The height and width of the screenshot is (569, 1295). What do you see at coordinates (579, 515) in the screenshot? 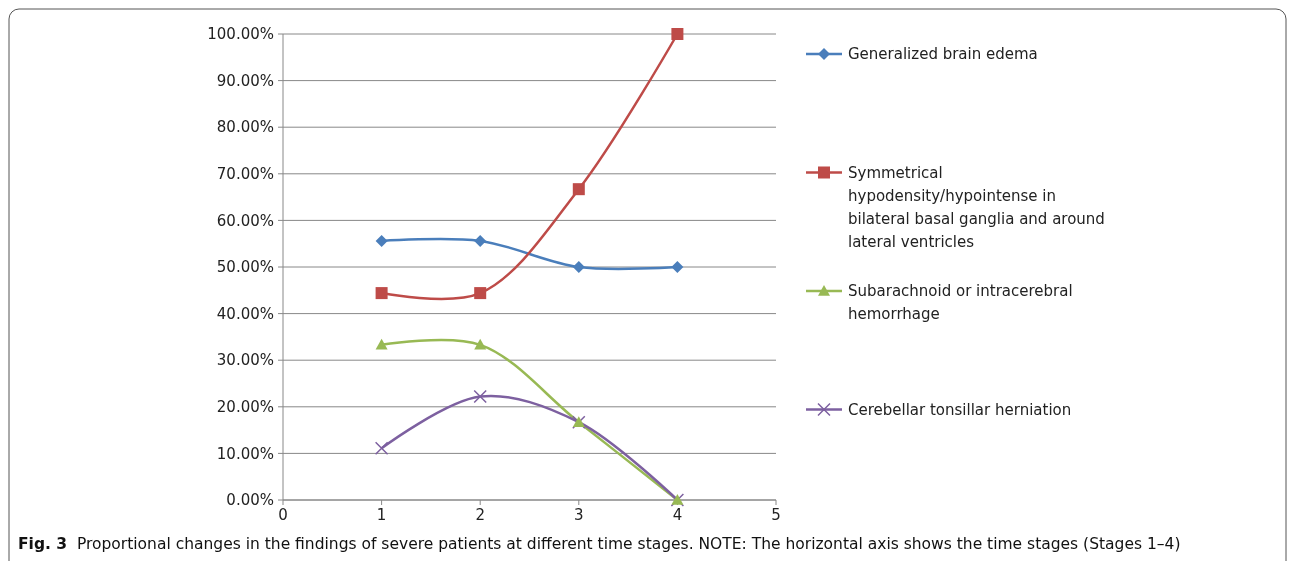
I see `x-tick-label: 3` at bounding box center [579, 515].